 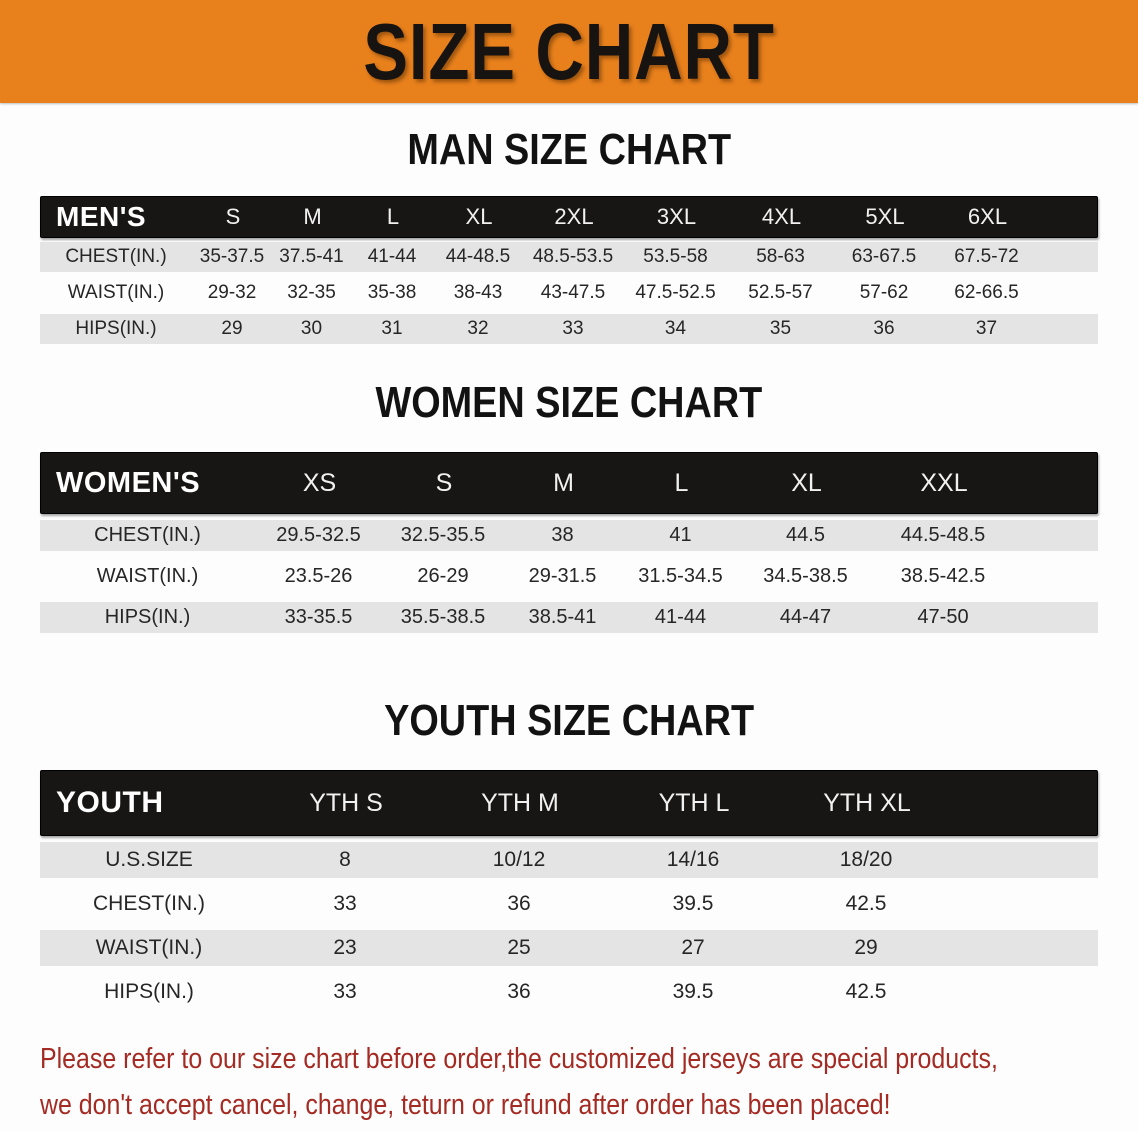 What do you see at coordinates (986, 256) in the screenshot?
I see `cell: 67.5-72` at bounding box center [986, 256].